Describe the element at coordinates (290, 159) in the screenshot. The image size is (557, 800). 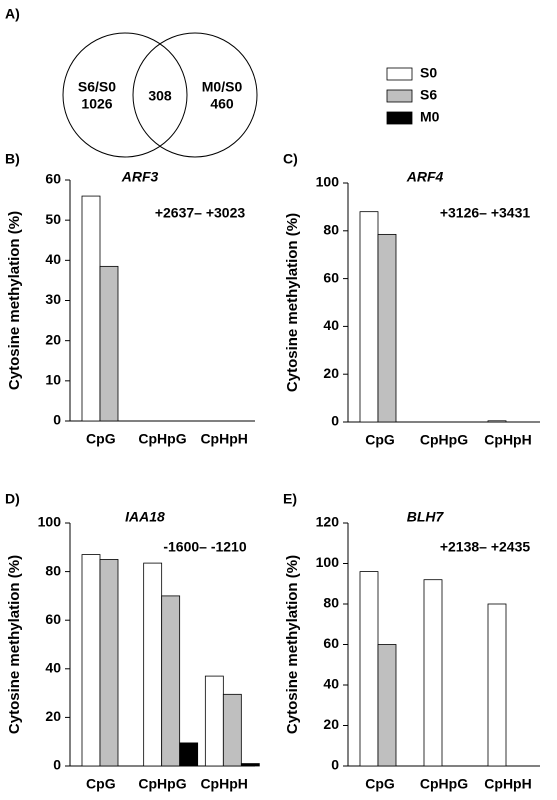
I see `panel-label: C)` at that location.